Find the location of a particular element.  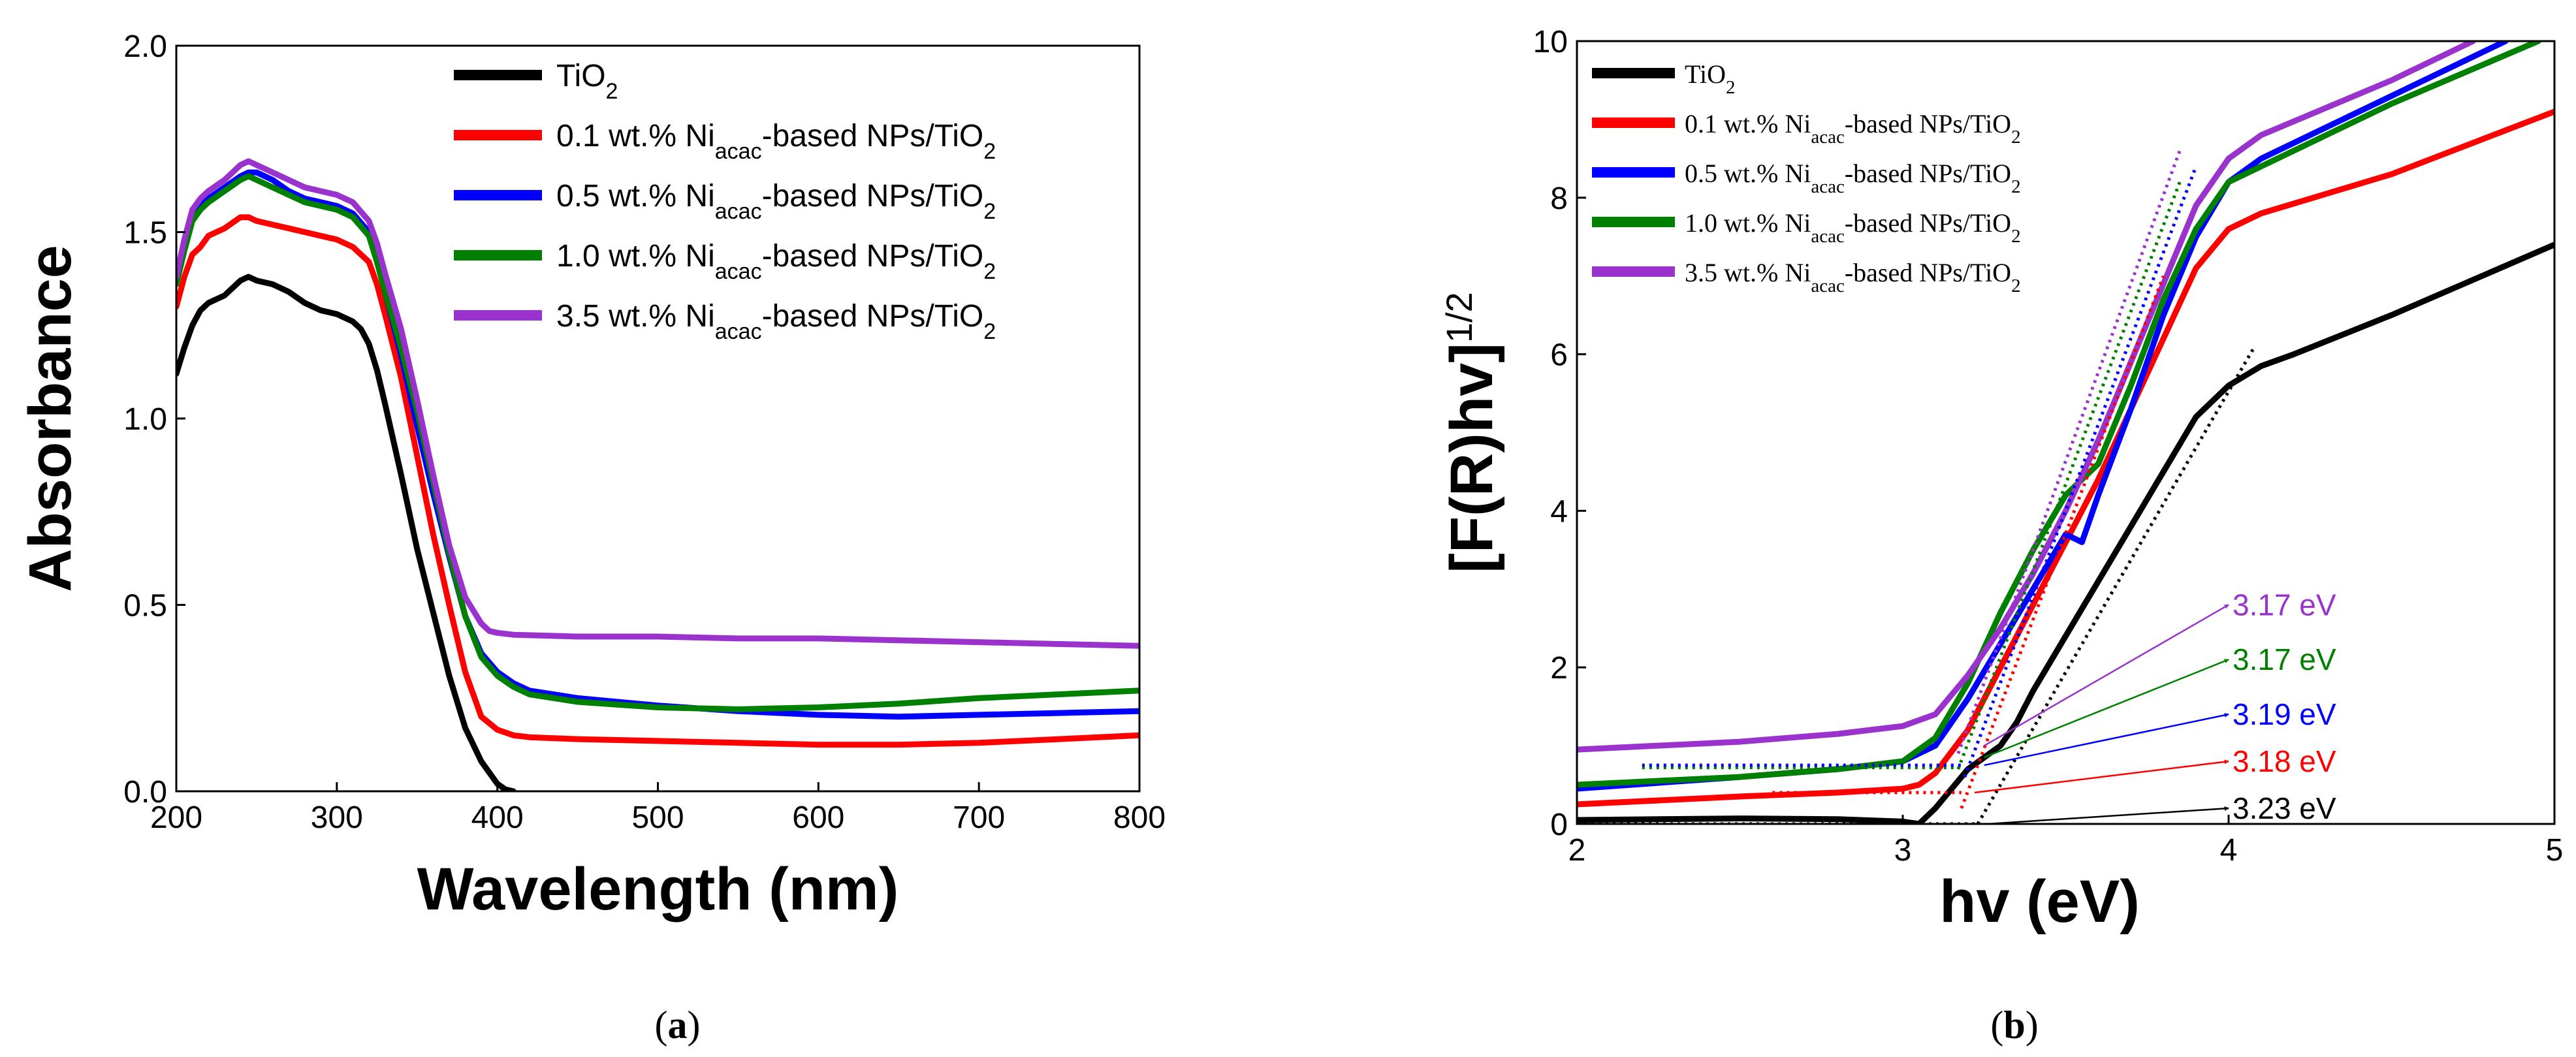

panel-label: (b) is located at coordinates (2014, 1025).